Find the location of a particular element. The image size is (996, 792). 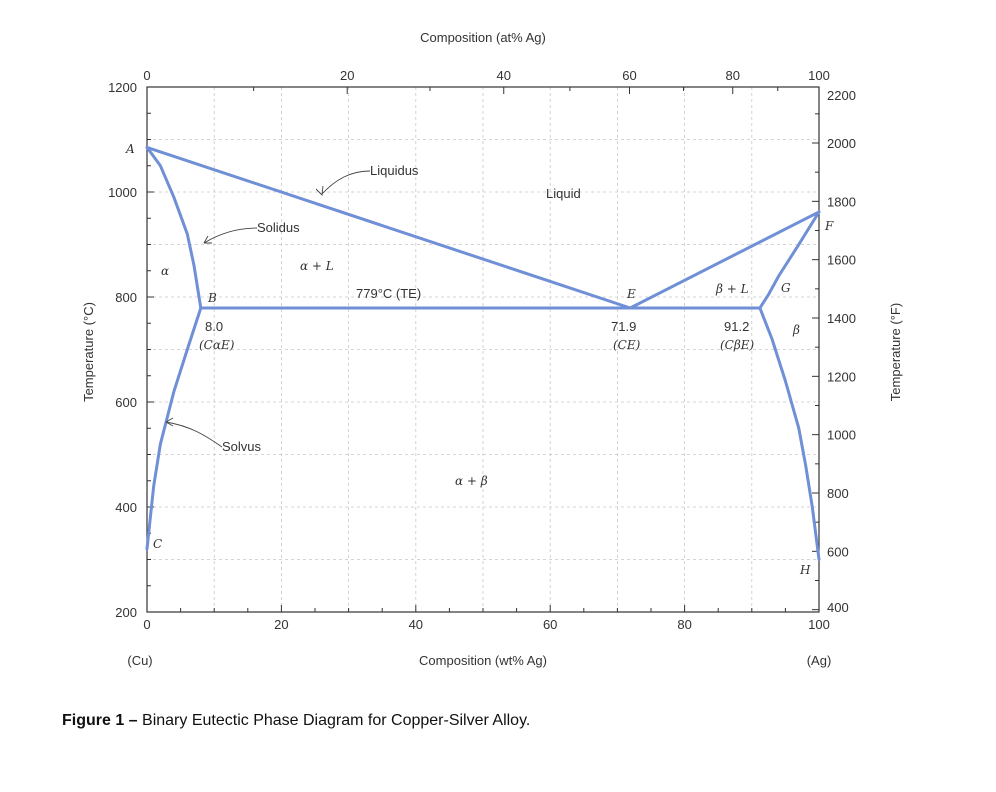

eutectic-temperature-label: 779°C (TE) is located at coordinates (388, 293).